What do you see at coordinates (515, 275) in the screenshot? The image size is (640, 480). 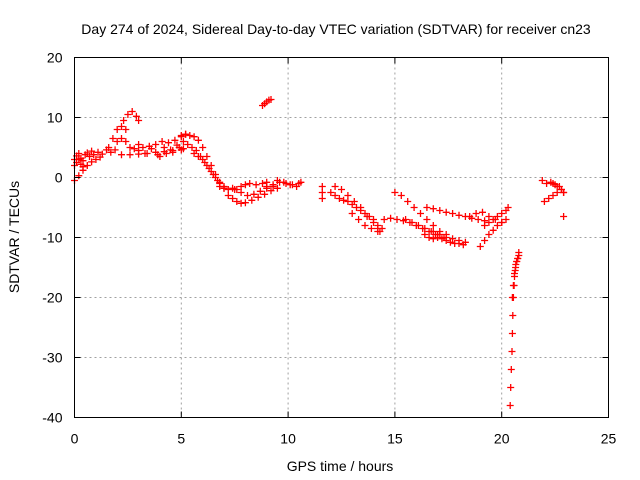 I see `series-arc35` at bounding box center [515, 275].